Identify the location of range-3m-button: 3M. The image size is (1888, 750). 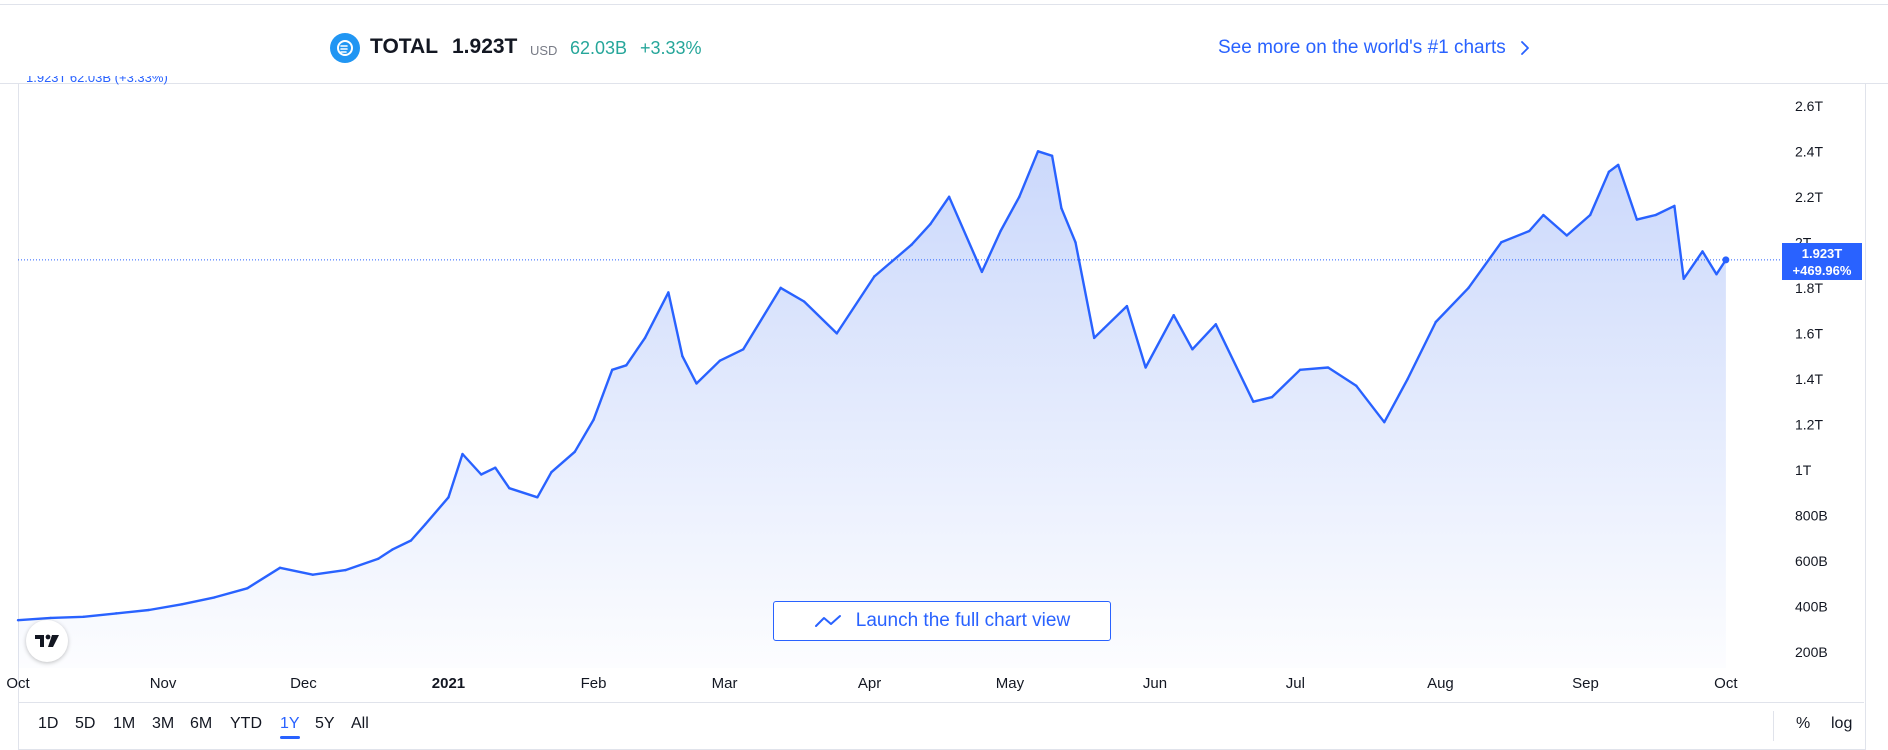
(163, 723).